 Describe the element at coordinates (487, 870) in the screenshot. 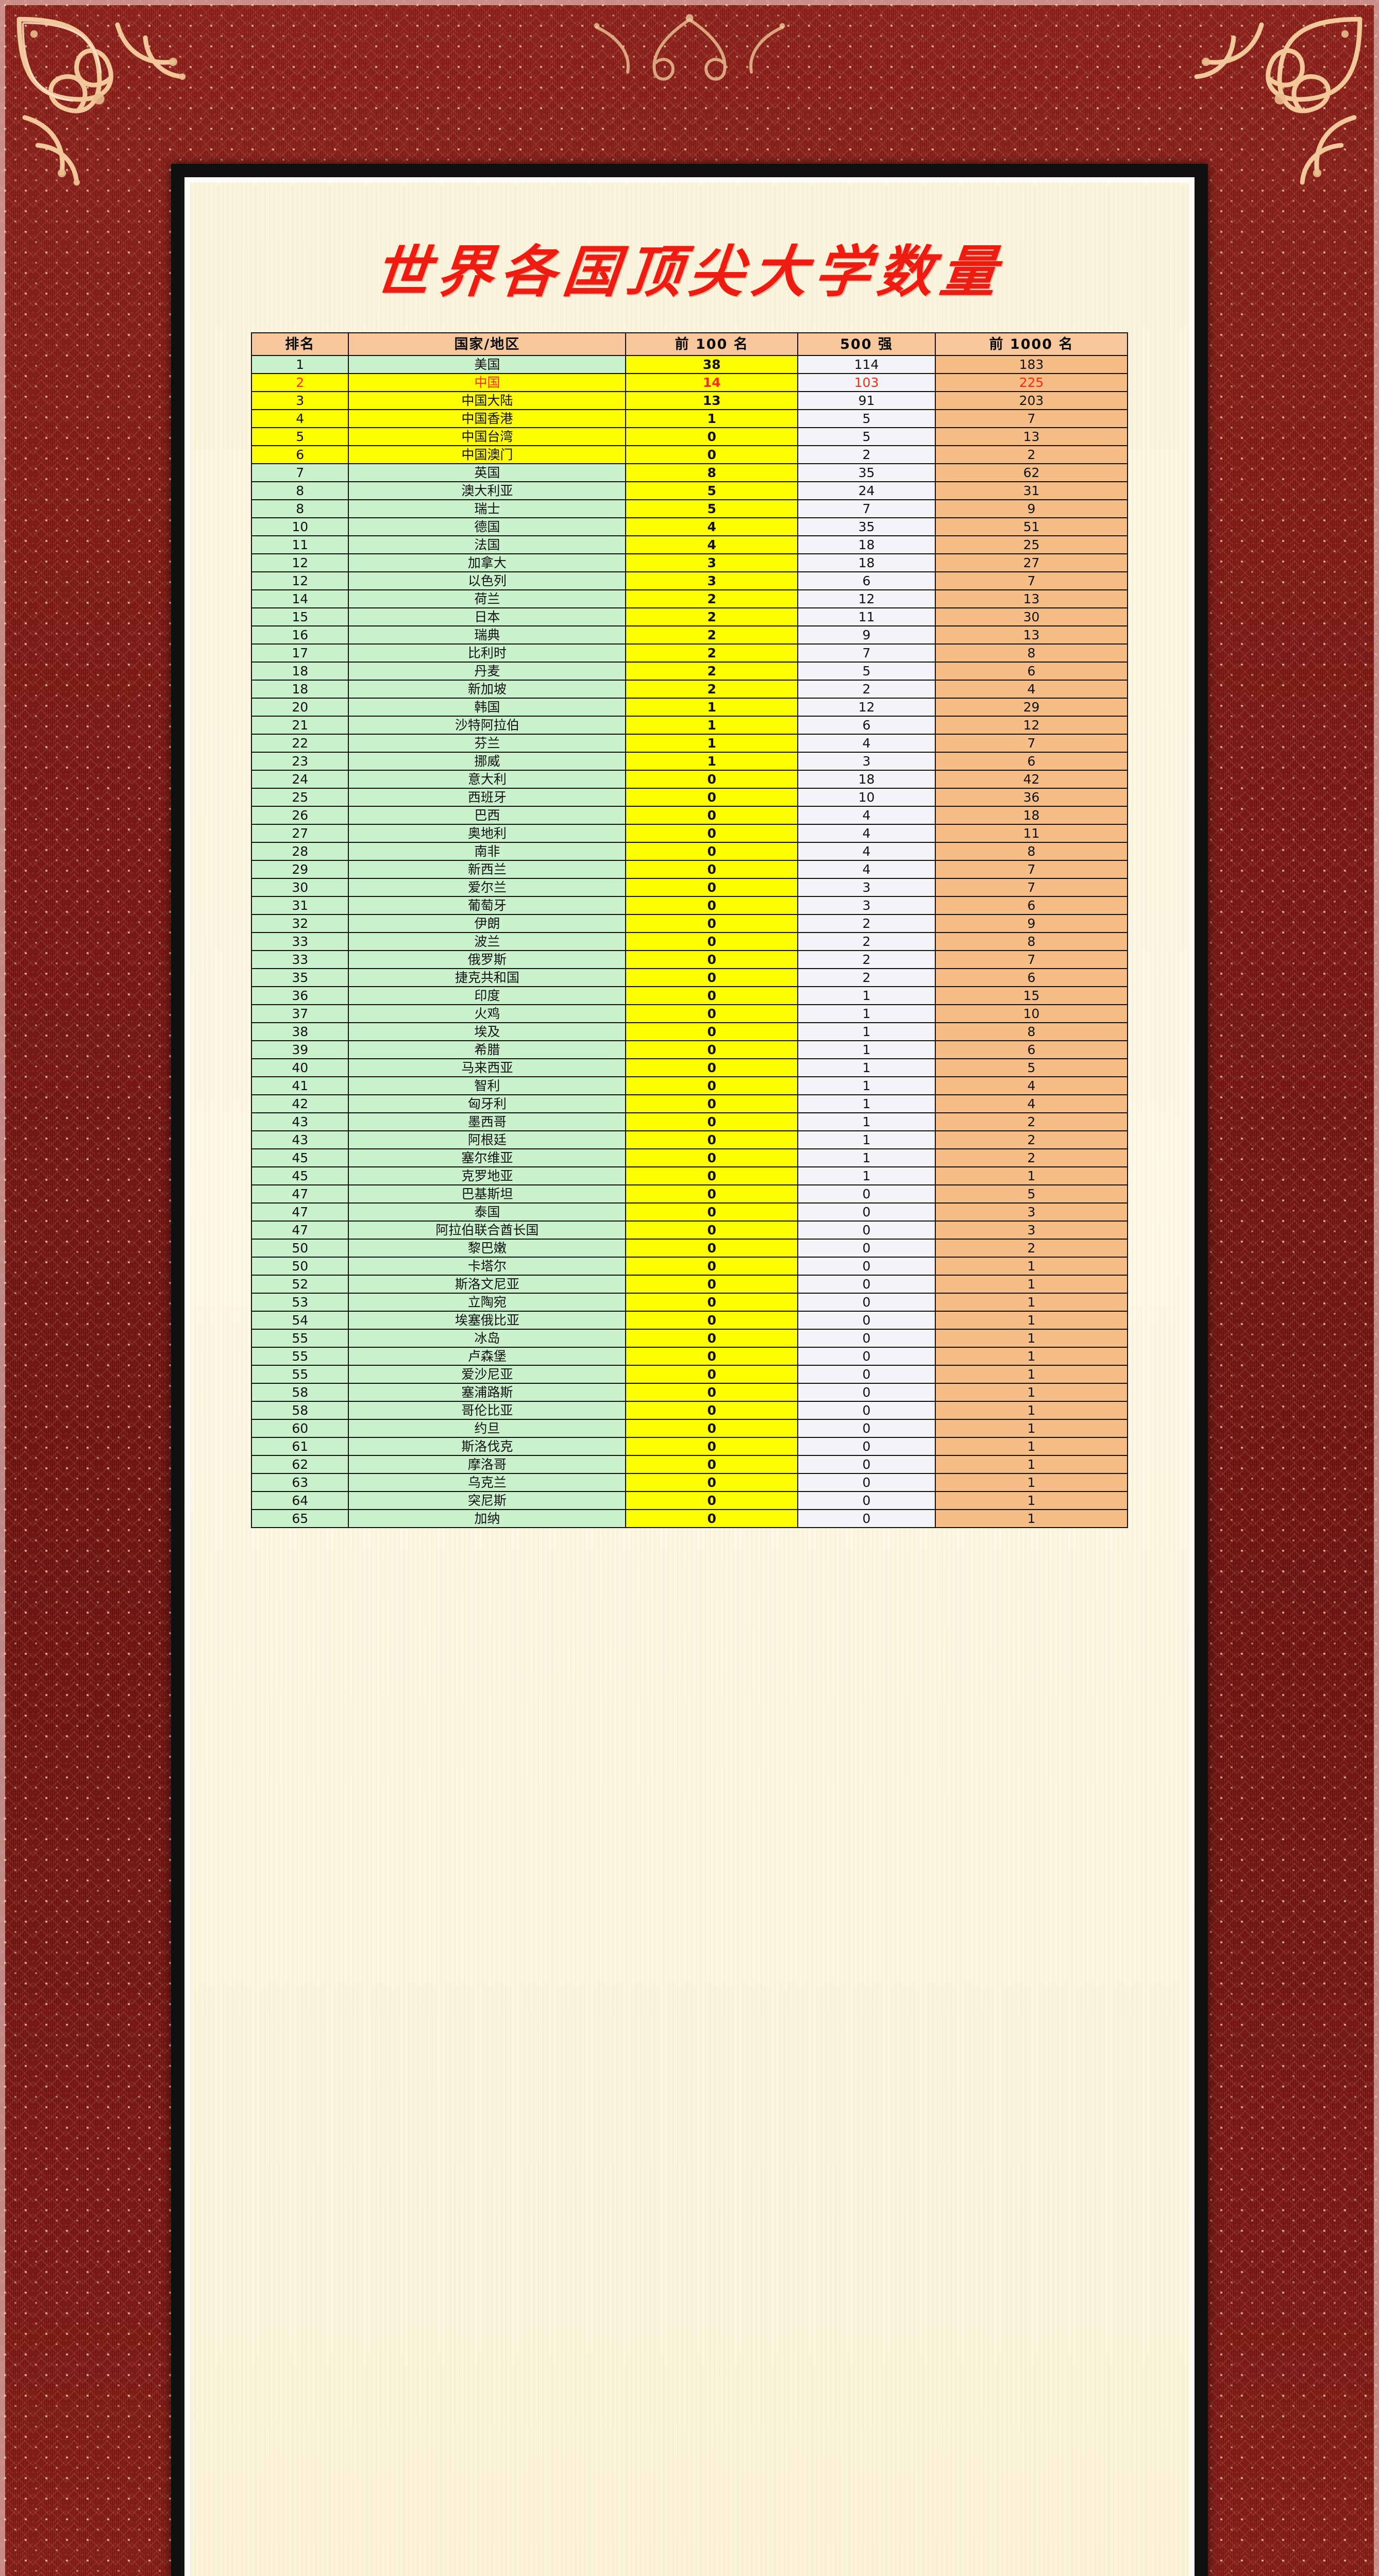

I see `cell-country: 新西兰` at that location.